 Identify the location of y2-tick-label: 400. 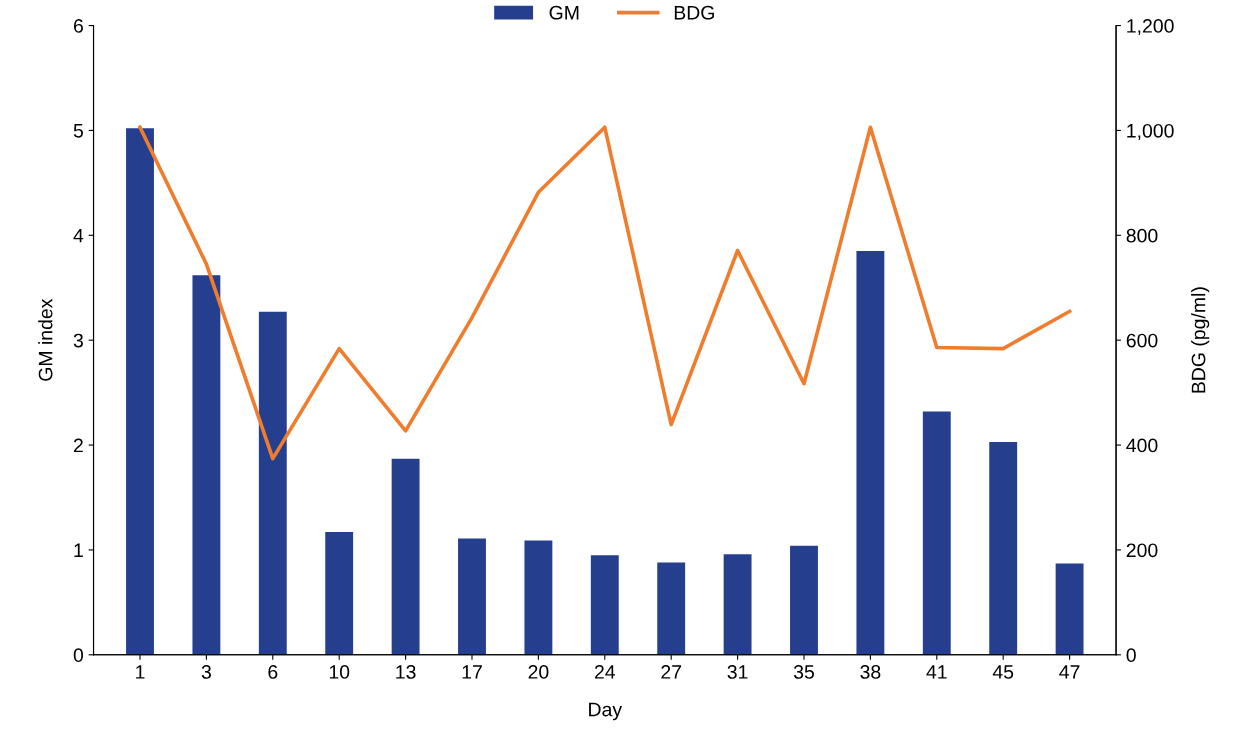
(1142, 445).